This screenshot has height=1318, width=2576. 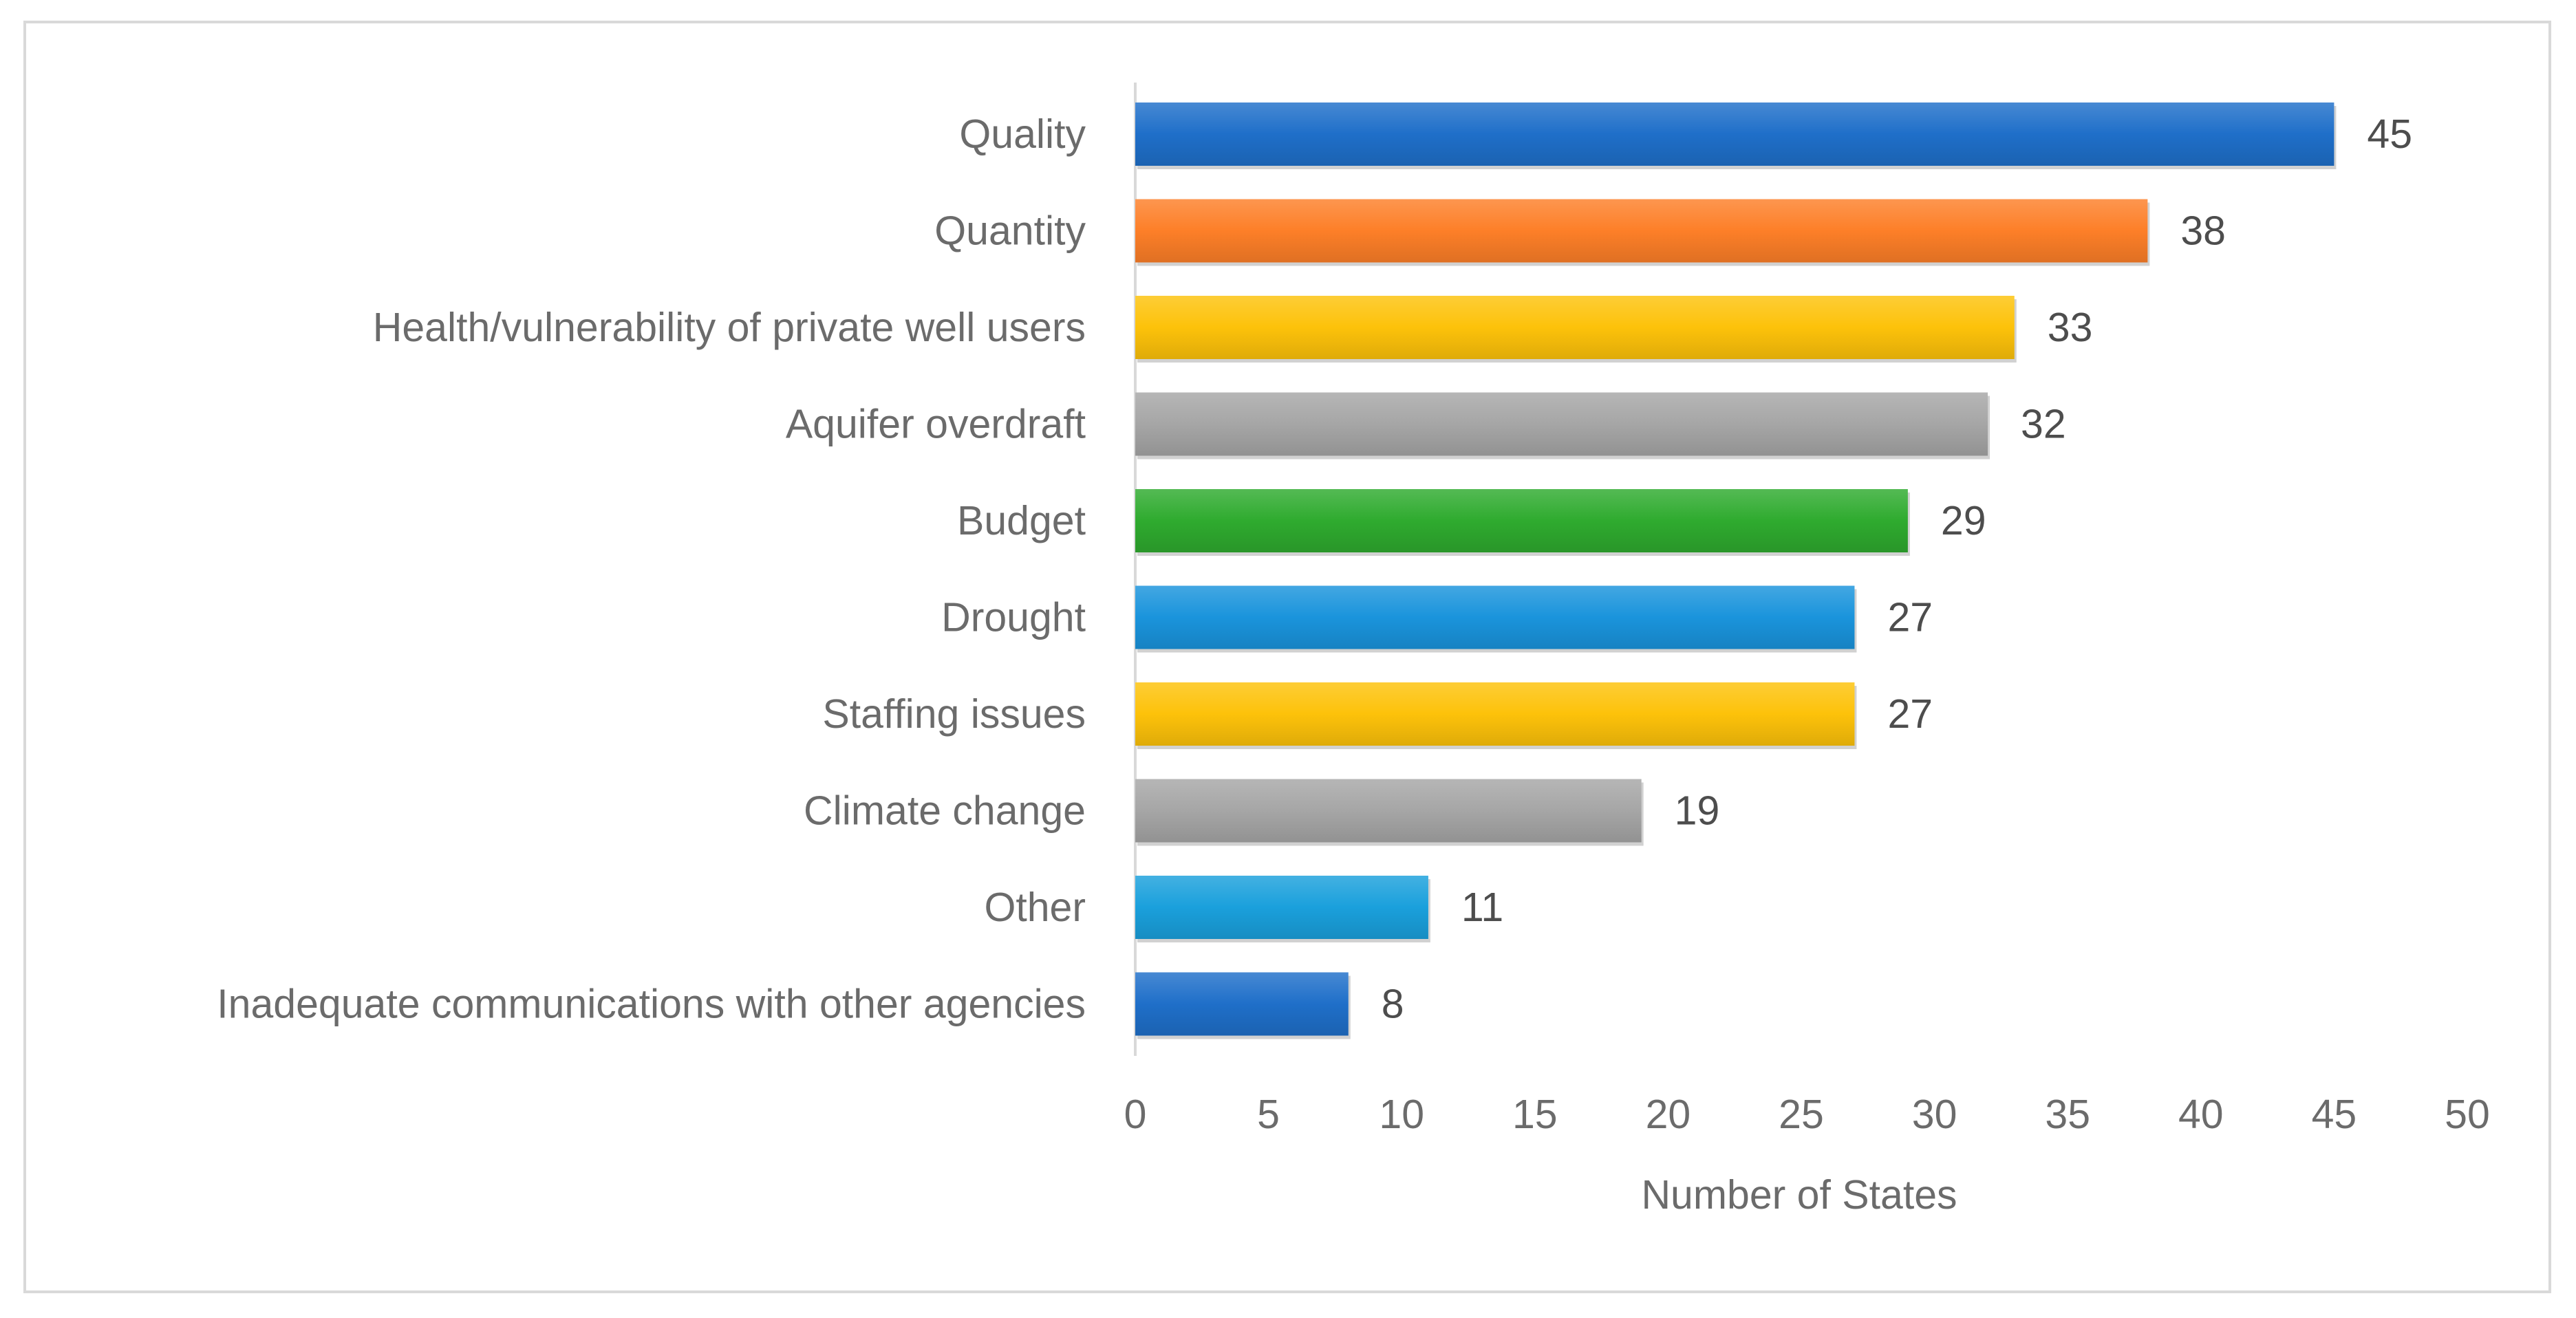 What do you see at coordinates (936, 424) in the screenshot?
I see `category-label: Aquifer overdraft` at bounding box center [936, 424].